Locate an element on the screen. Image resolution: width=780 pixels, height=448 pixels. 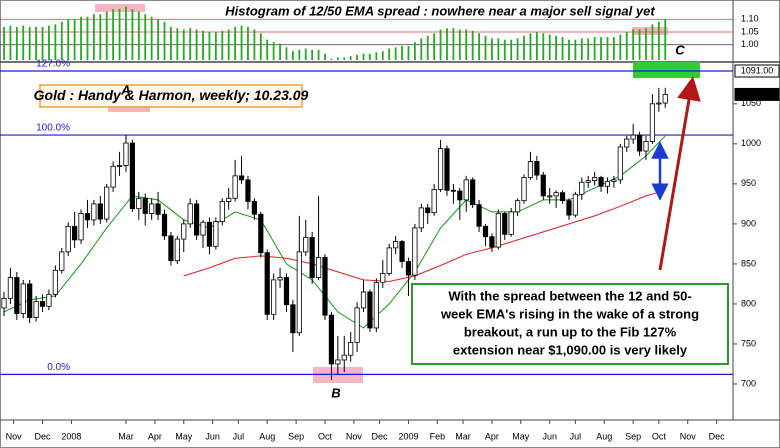
x-tick-label: Dec is located at coordinates (43, 436).